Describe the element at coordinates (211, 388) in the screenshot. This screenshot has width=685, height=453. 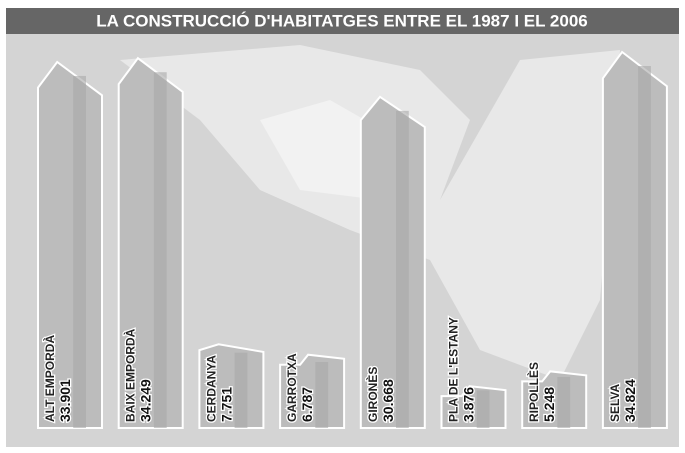
I see `category-label: CERDANYA` at that location.